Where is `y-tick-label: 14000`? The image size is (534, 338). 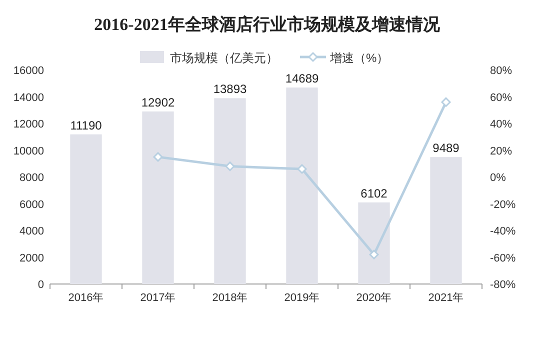
y-tick-label: 14000 is located at coordinates (28, 98).